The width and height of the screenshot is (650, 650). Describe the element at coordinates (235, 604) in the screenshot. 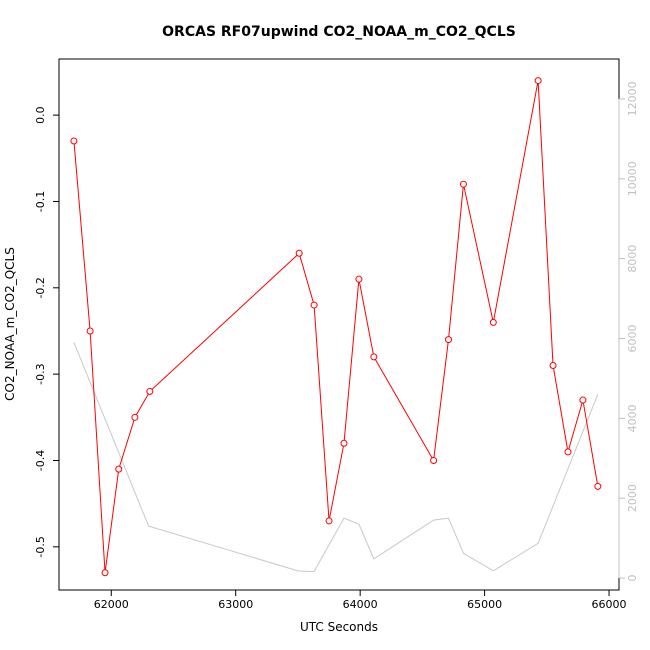

I see `x-tick-label: 63000` at that location.